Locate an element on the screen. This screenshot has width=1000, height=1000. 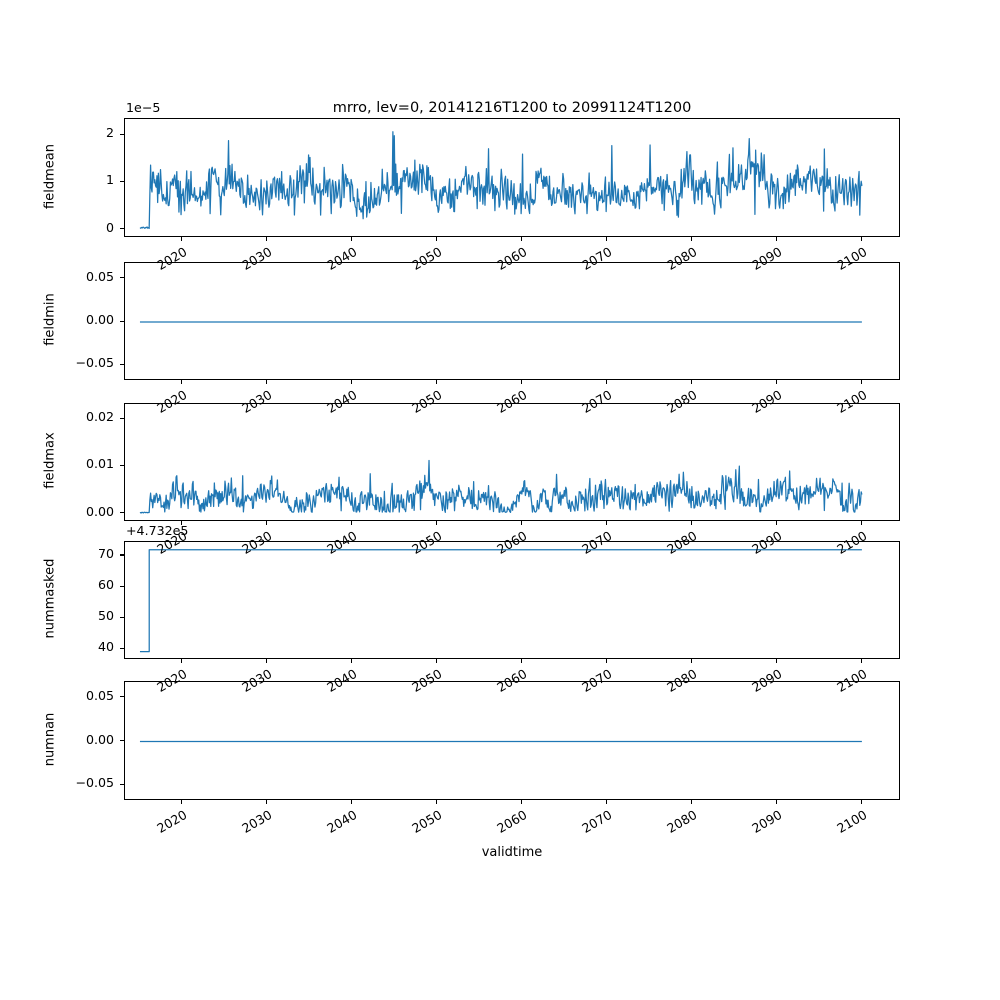
y-axis-offset-fieldmean: 1e−5 is located at coordinates (143, 107).